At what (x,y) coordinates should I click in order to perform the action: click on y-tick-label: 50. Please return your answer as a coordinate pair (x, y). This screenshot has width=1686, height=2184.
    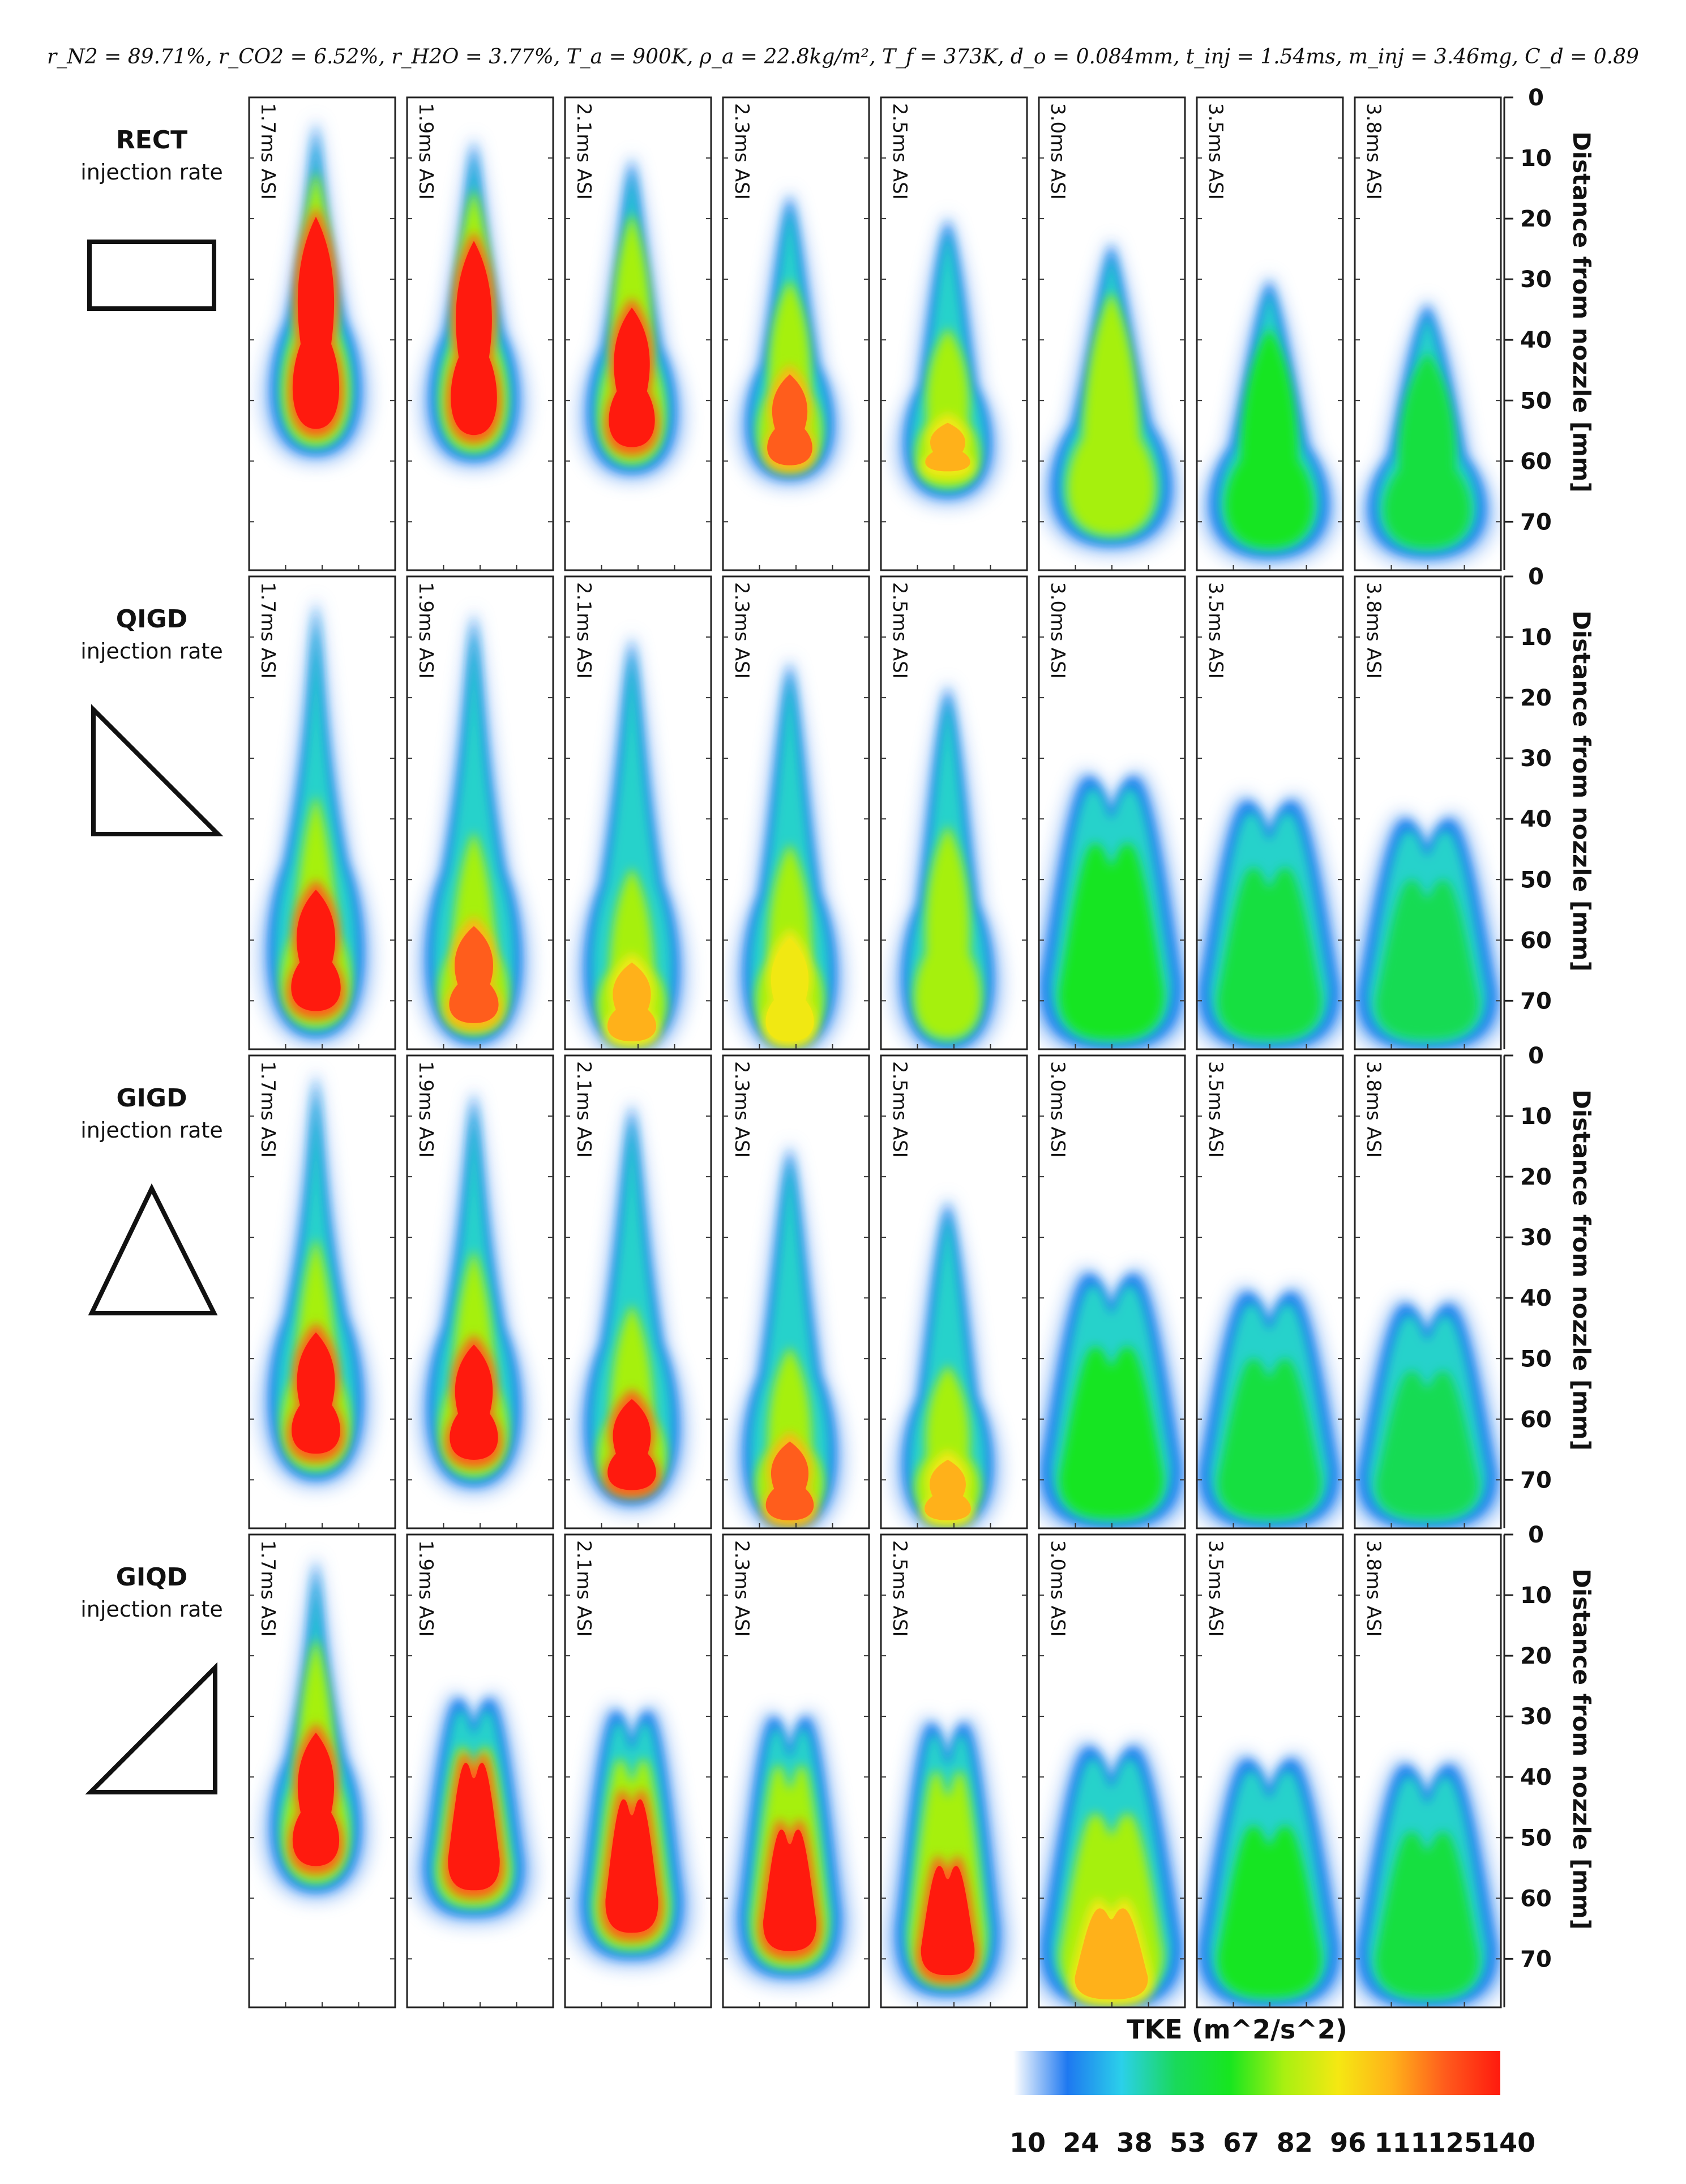
    Looking at the image, I should click on (1536, 1359).